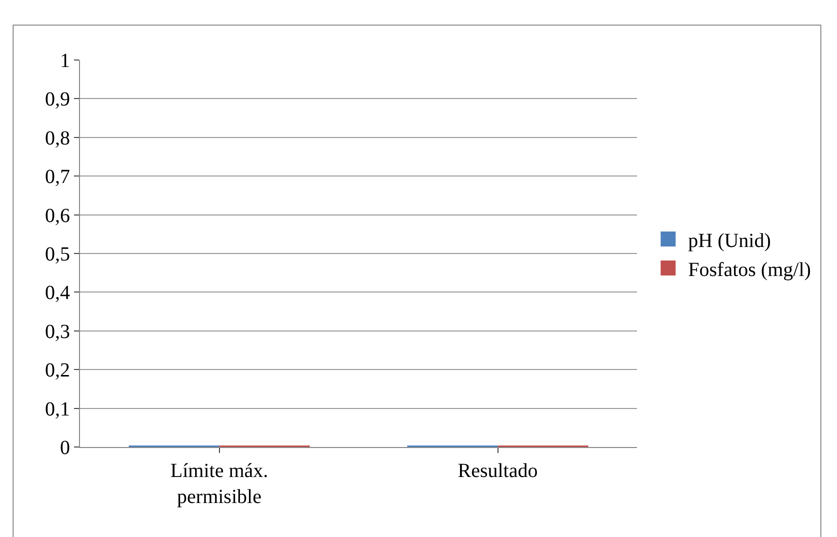 The image size is (837, 537). Describe the element at coordinates (57, 99) in the screenshot. I see `y-tick-label: 0,9` at that location.